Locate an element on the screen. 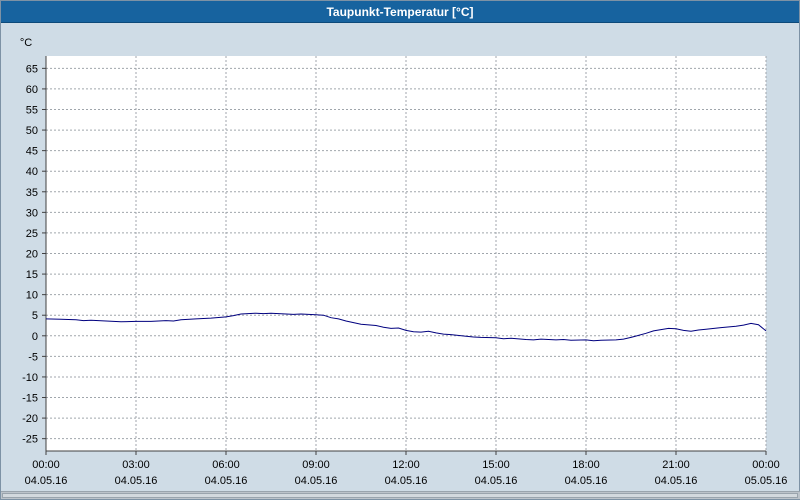  axis-tick-label: 55 is located at coordinates (32, 110).